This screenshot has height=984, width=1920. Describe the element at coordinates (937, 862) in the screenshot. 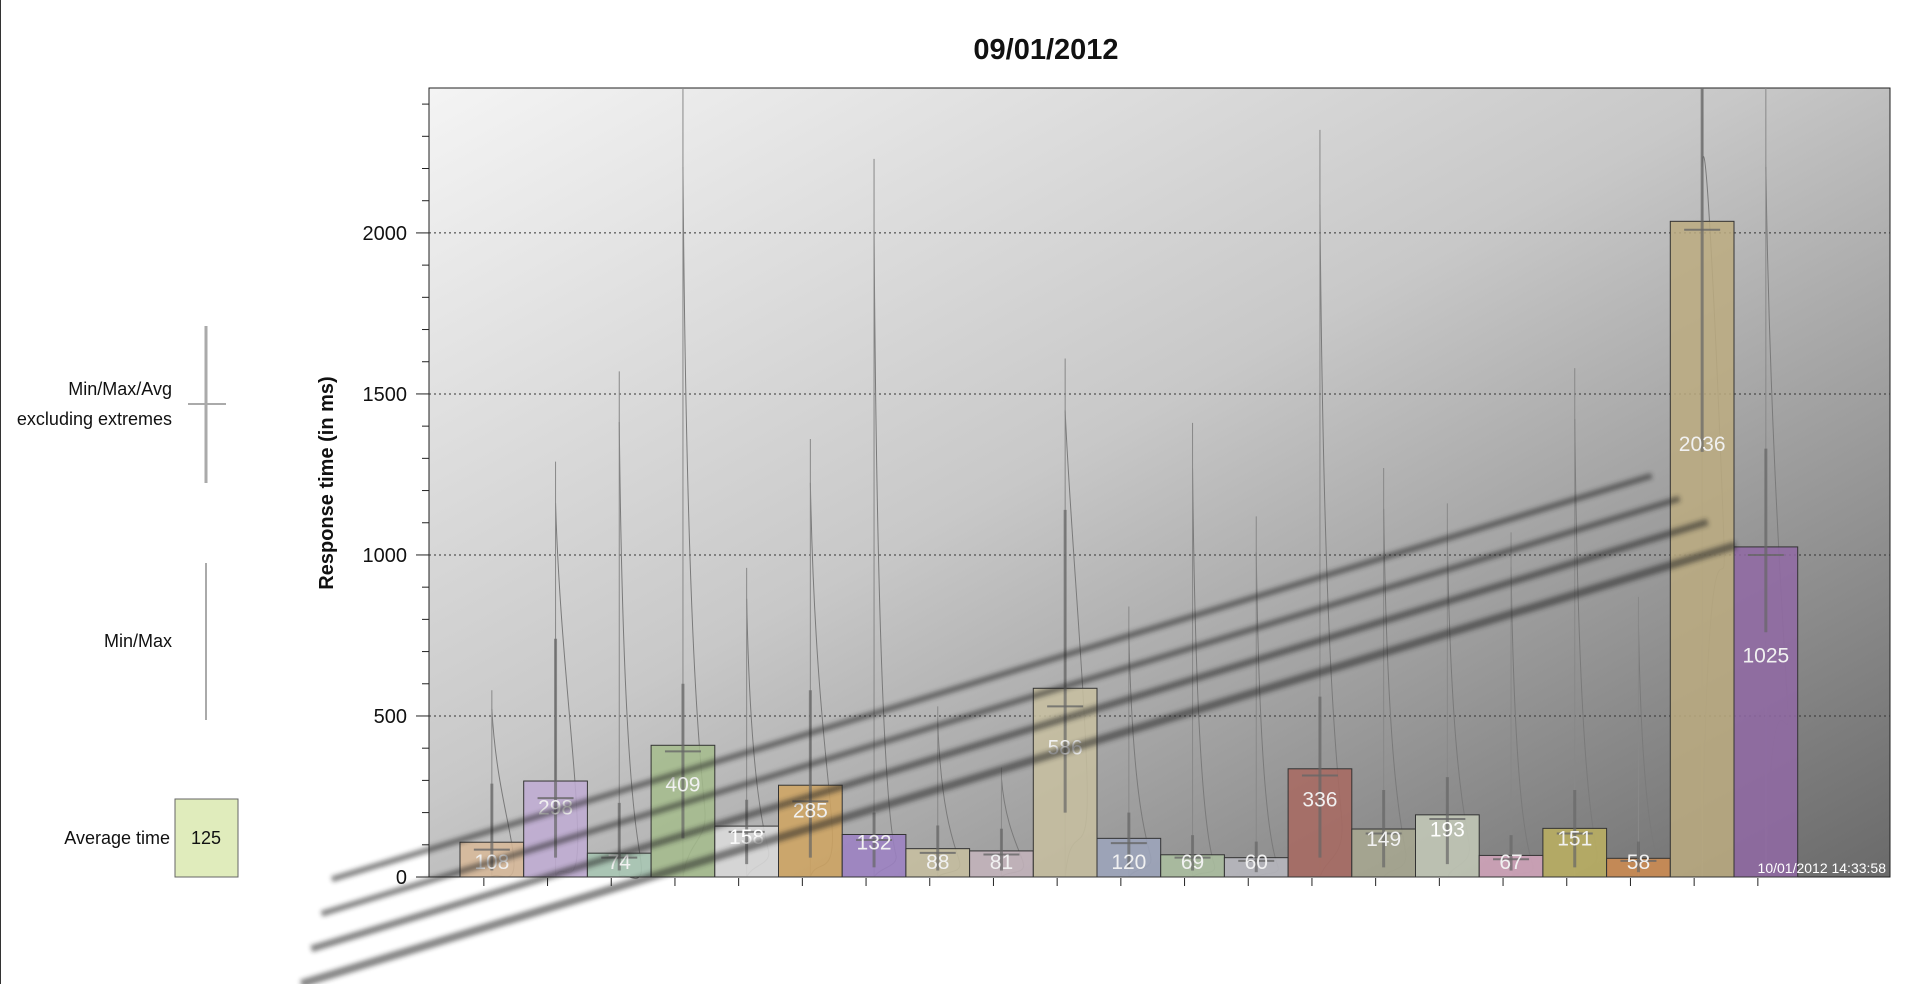

I see `bar-value-label: 88` at that location.